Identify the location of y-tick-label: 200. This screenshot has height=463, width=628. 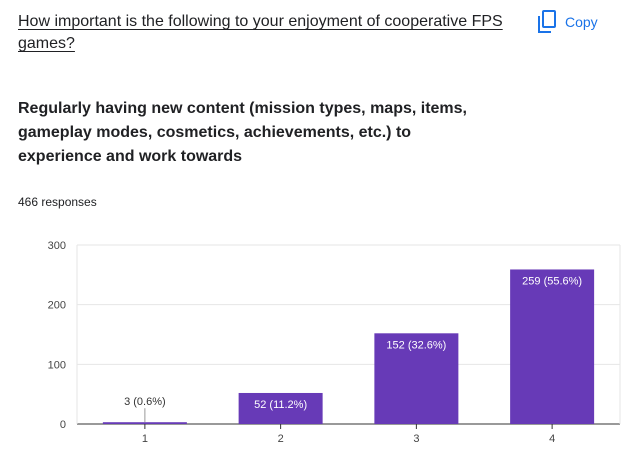
(57, 306).